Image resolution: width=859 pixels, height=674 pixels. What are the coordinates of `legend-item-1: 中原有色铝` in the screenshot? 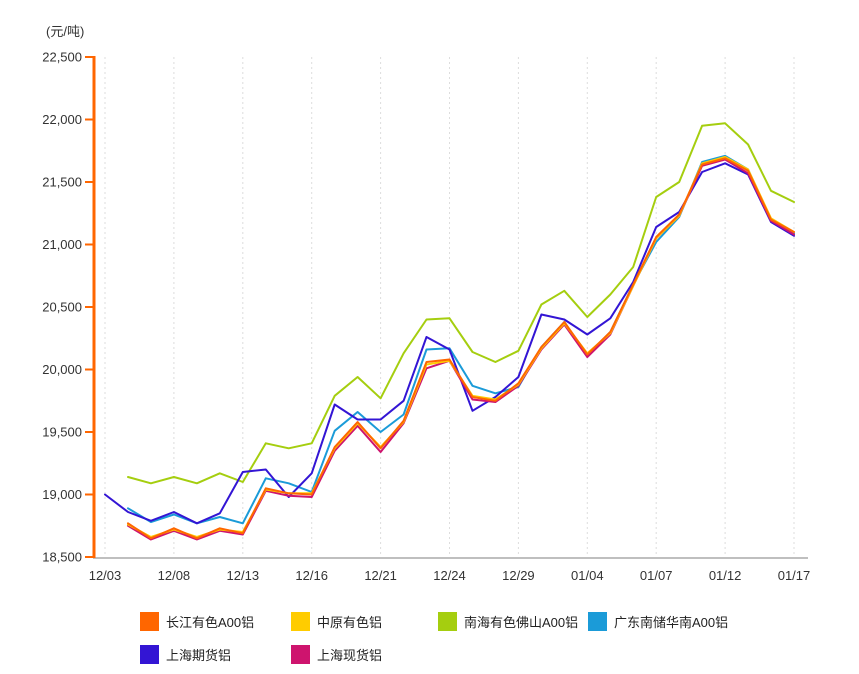 It's located at (336, 621).